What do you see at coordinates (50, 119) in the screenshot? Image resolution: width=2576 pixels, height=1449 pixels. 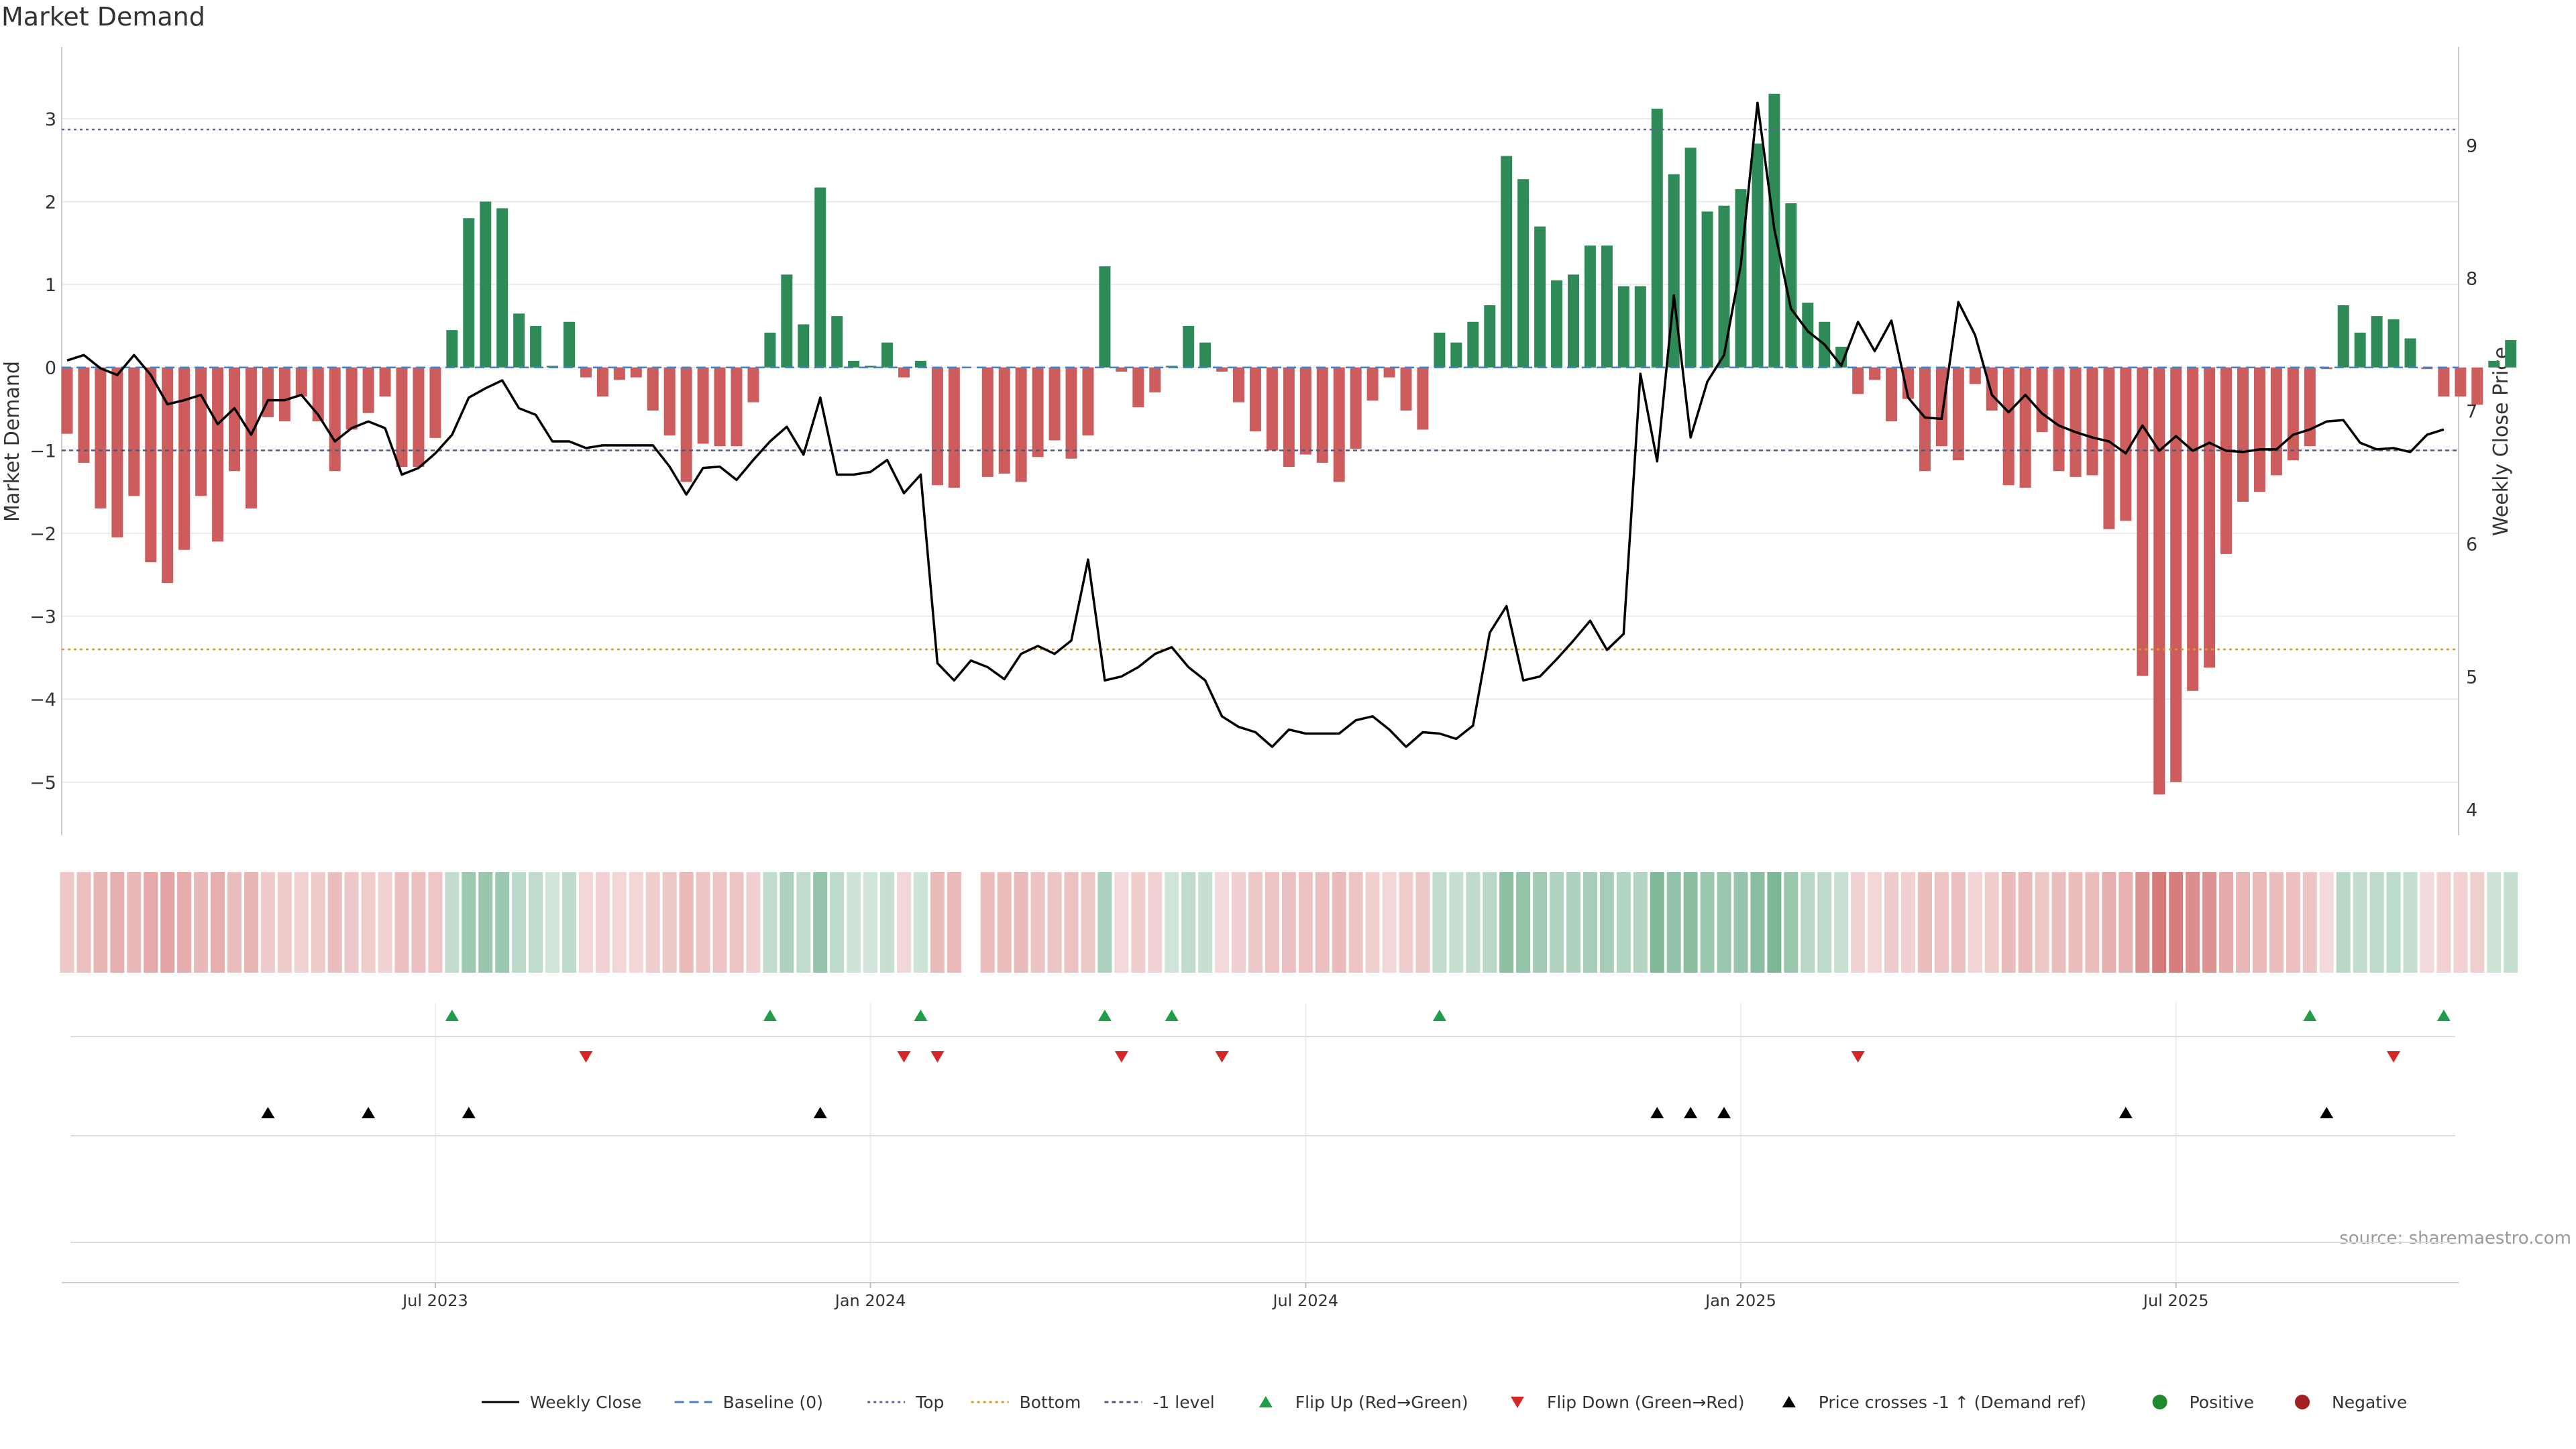 I see `y-tick-left: 3` at bounding box center [50, 119].